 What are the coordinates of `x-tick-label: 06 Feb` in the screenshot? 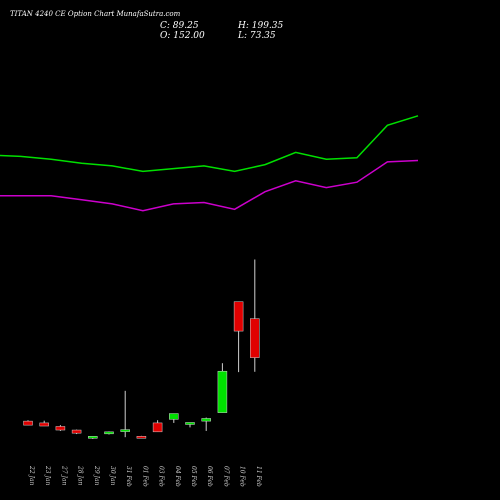 It's located at (209, 476).